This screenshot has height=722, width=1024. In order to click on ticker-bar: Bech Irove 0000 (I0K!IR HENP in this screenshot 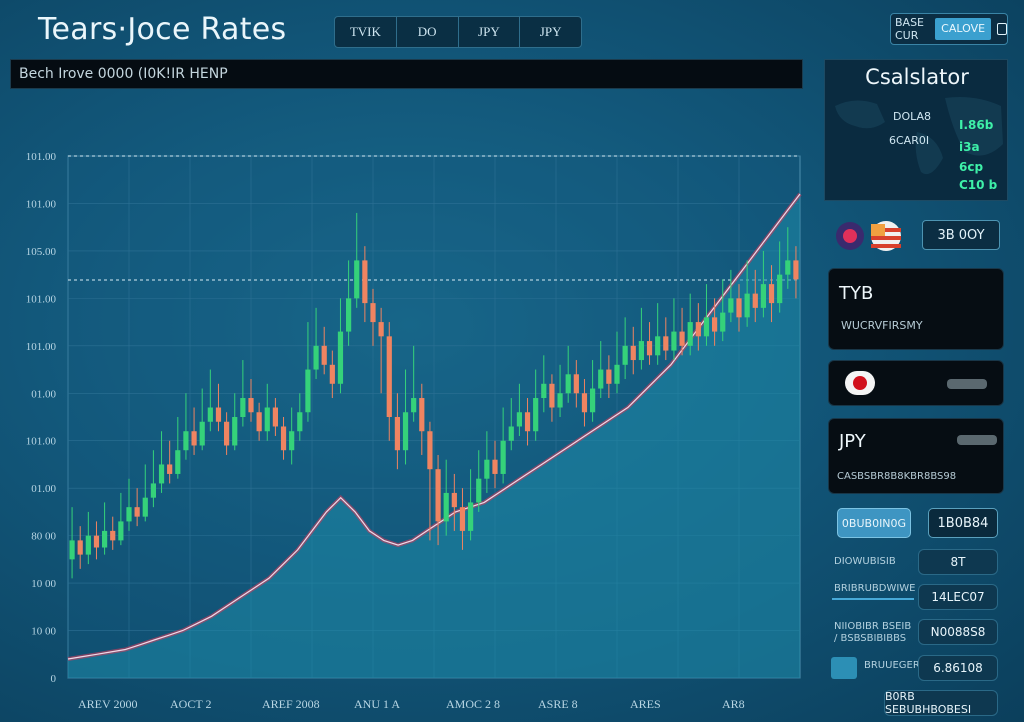, I will do `click(406, 74)`.